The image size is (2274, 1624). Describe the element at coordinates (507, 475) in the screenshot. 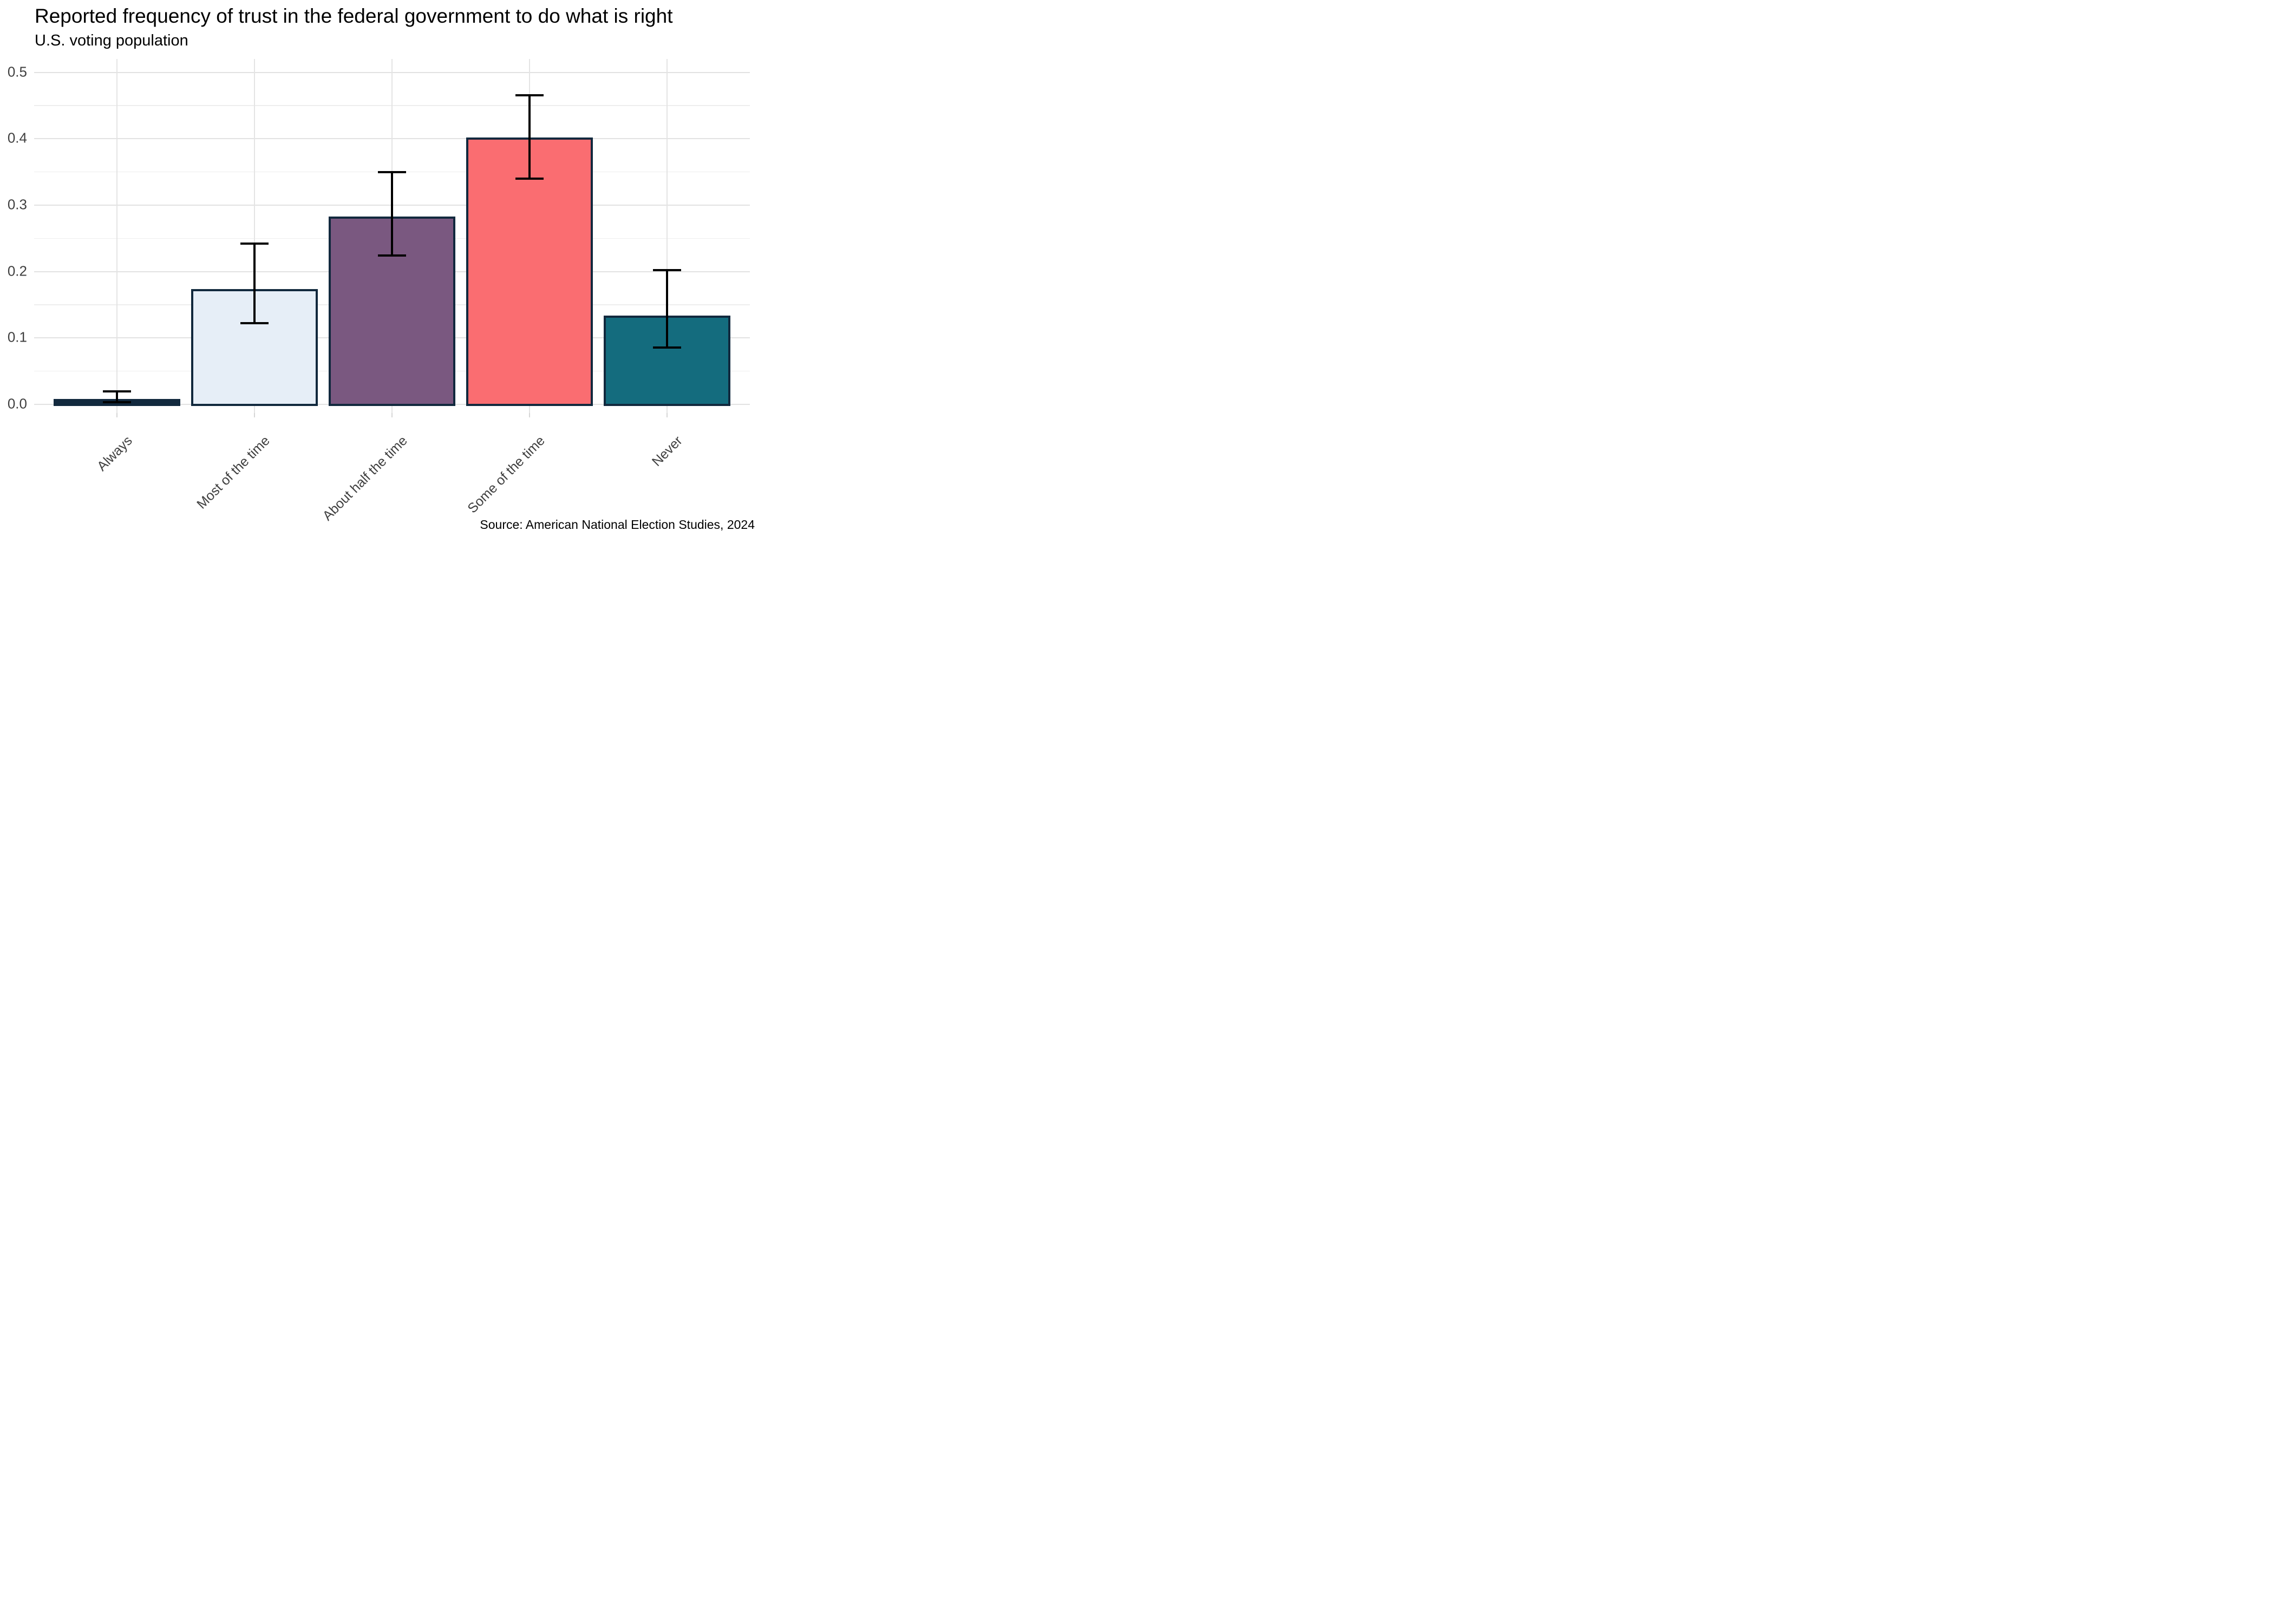

I see `x-axis-label-some-of-the-time: Some of the time` at that location.